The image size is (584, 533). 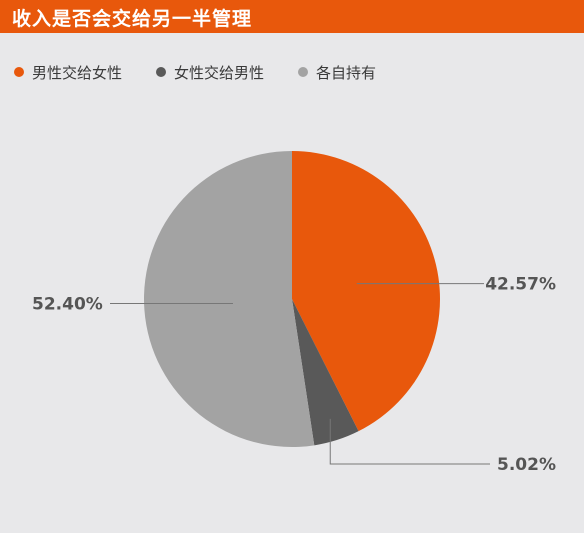 I want to click on legend-item-male-to-female: 男性交给女性, so click(x=68, y=72).